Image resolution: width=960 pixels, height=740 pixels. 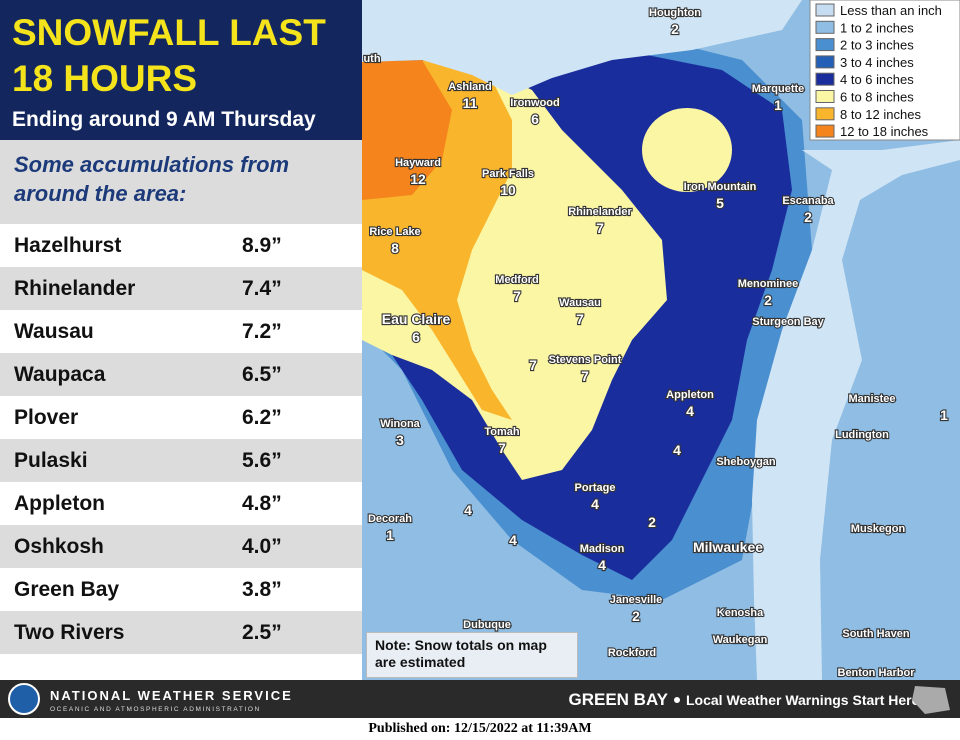 What do you see at coordinates (169, 32) in the screenshot?
I see `title: SNOWFALL LAST` at bounding box center [169, 32].